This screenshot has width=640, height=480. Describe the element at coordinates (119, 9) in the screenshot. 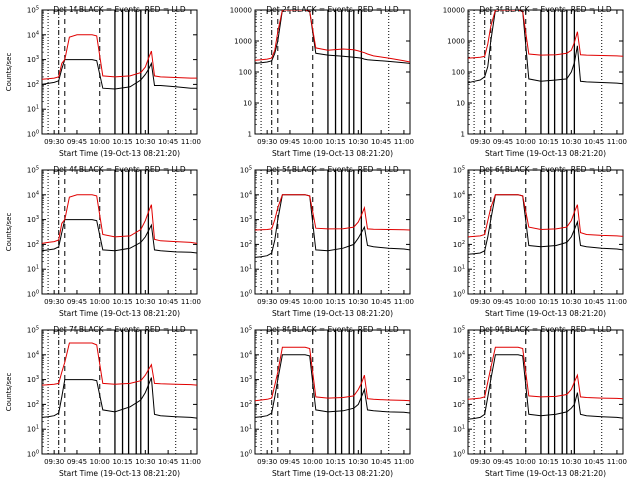

I see `chart-title: Det 1f BLACK = Events, RED = LLD` at that location.